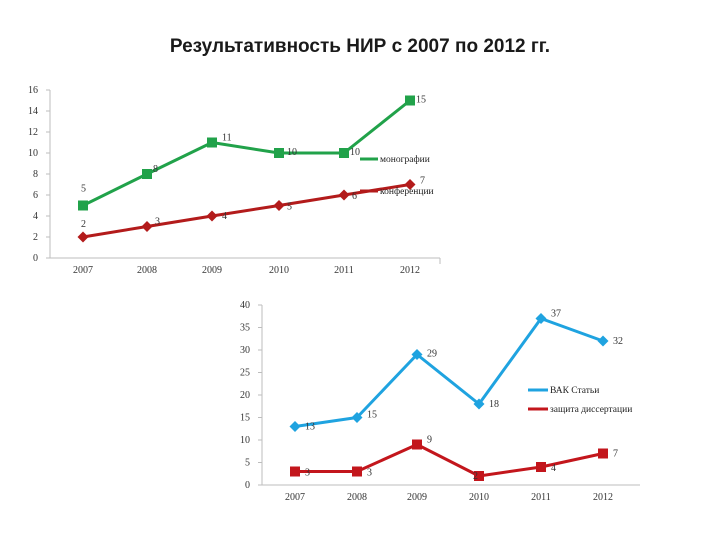 Image resolution: width=720 pixels, height=540 pixels. I want to click on data-label: 8, so click(155, 169).